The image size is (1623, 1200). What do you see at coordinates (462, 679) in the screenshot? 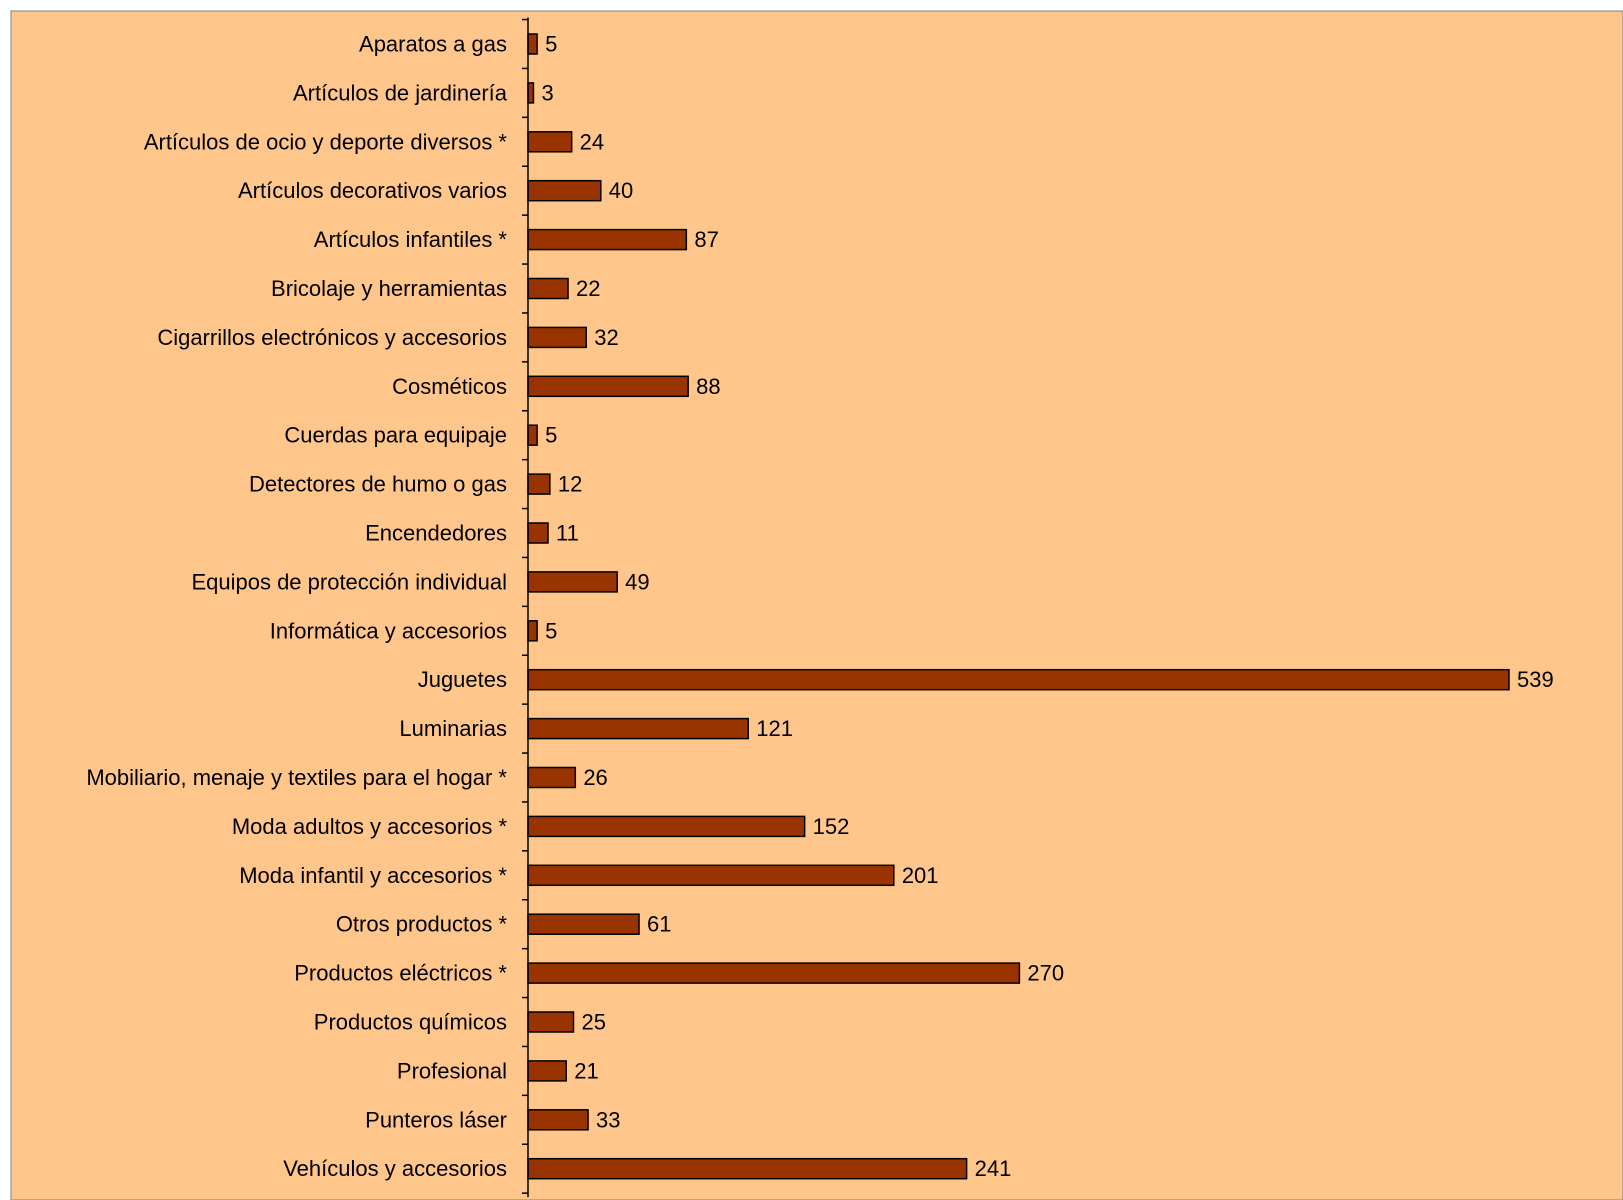
I see `category-label: Juguetes` at bounding box center [462, 679].